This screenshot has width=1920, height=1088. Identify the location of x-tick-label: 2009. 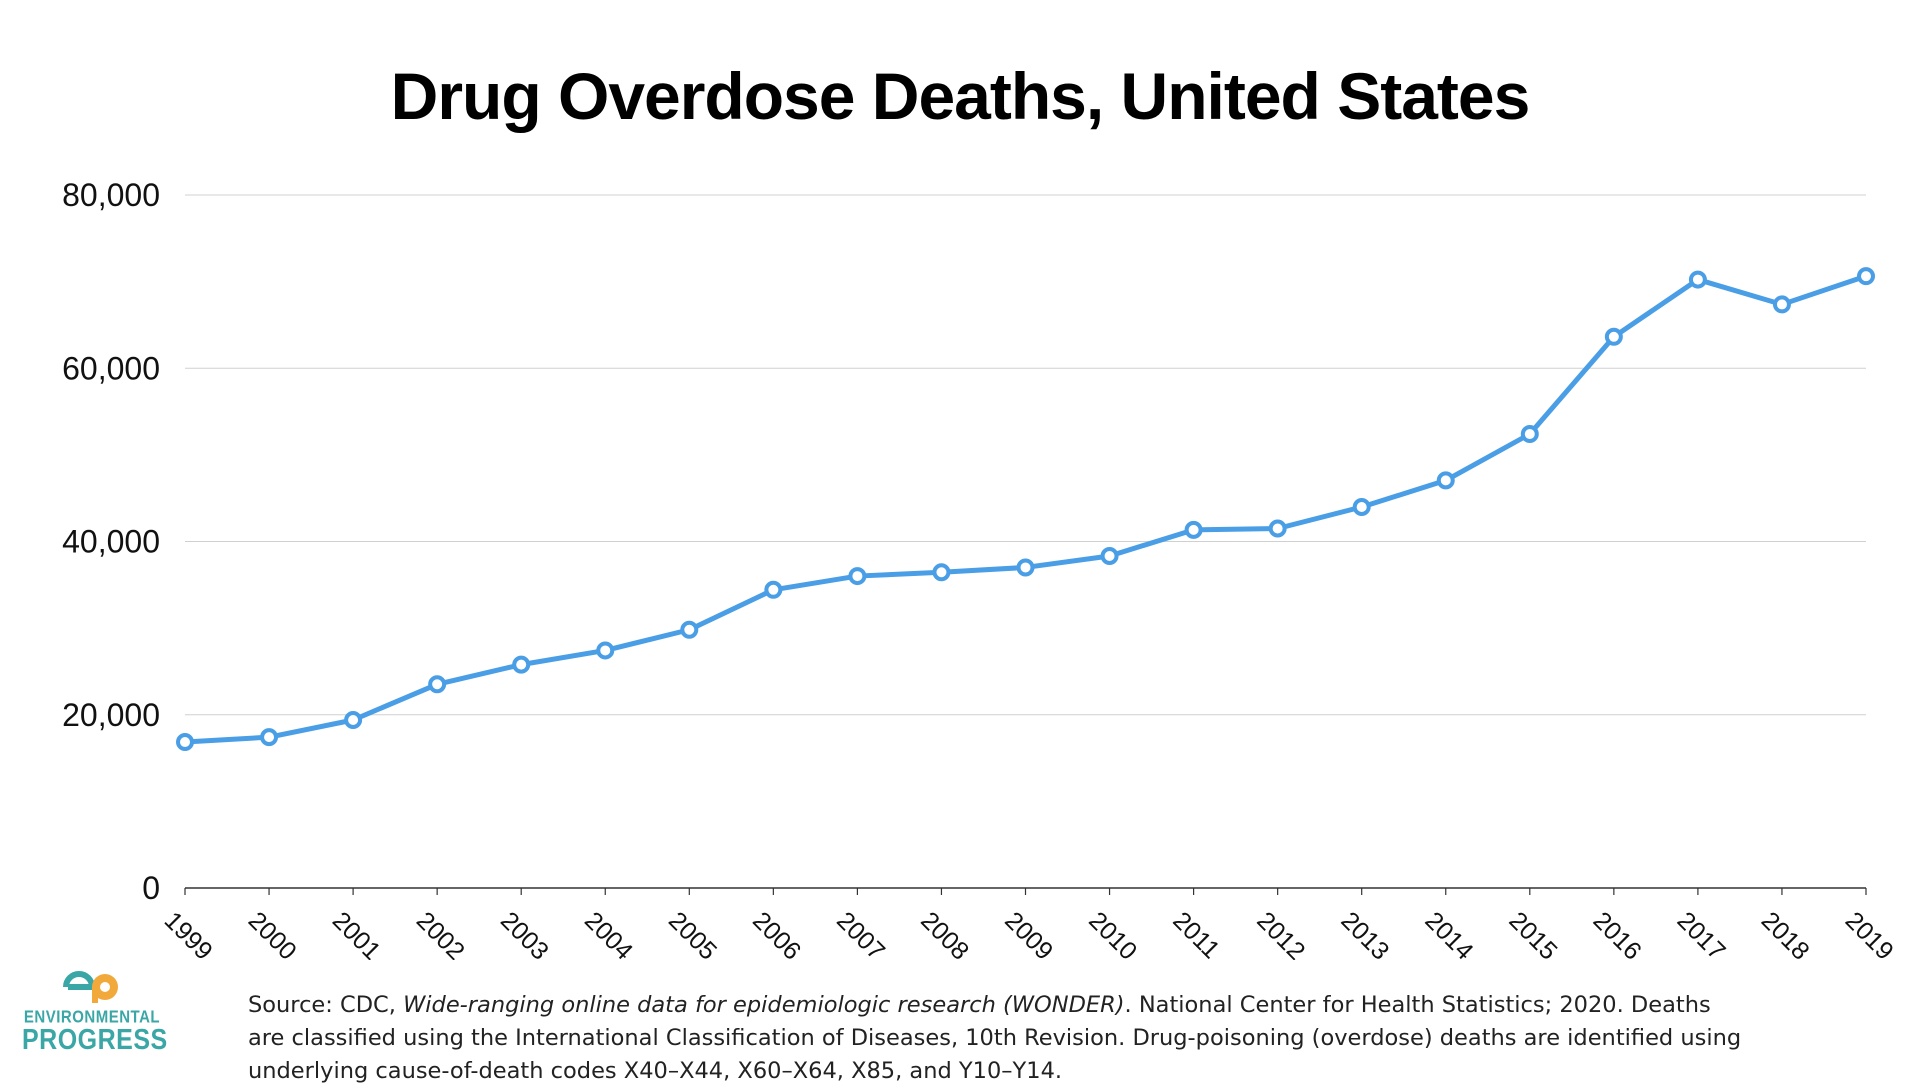
(1028, 933).